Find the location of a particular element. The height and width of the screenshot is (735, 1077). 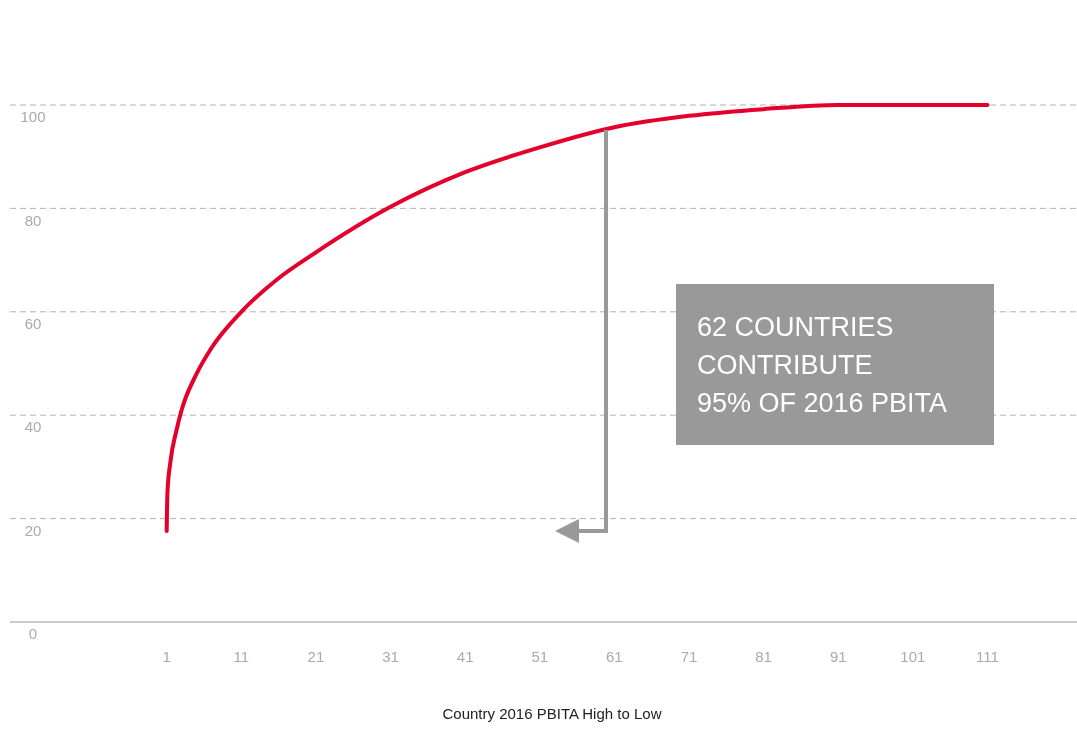

x-tick-label: 81 is located at coordinates (763, 656).